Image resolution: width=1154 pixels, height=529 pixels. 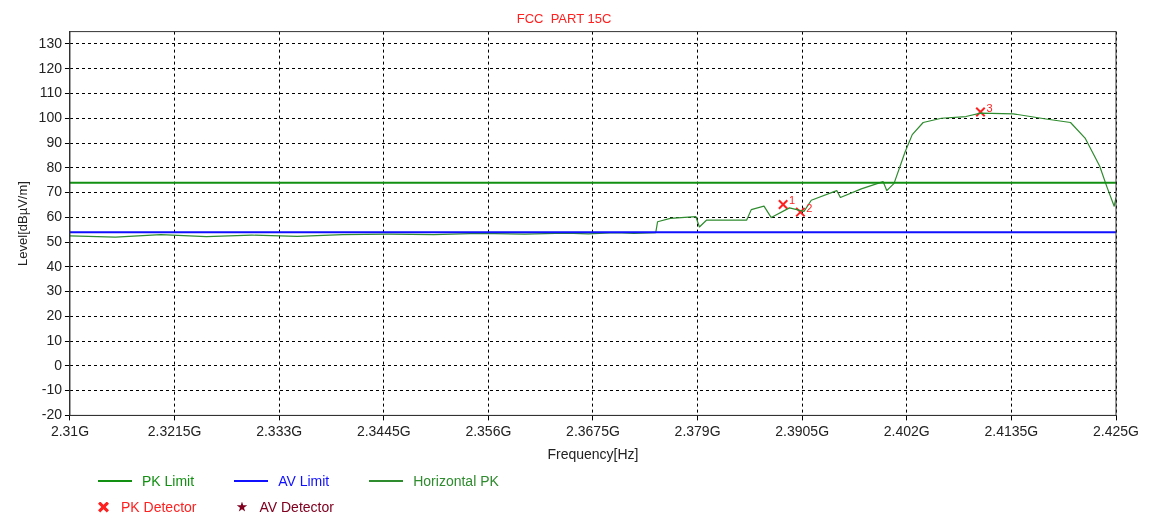 I want to click on x-tick-label: 2.3675G, so click(x=593, y=430).